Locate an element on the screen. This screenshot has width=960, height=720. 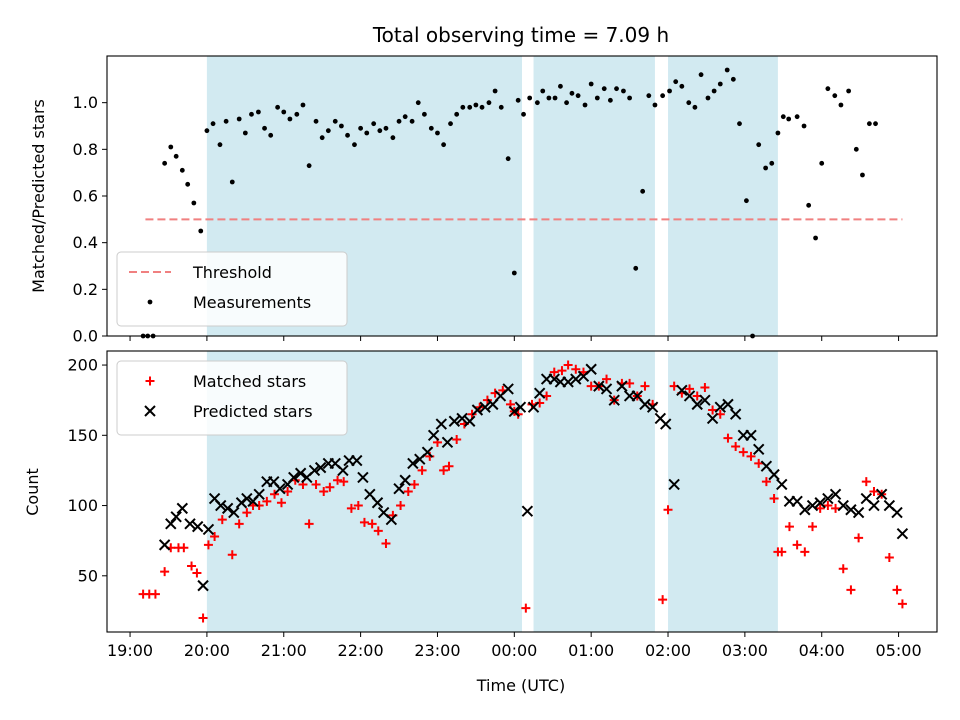
legend: Threshold Measurements is located at coordinates (232, 289).